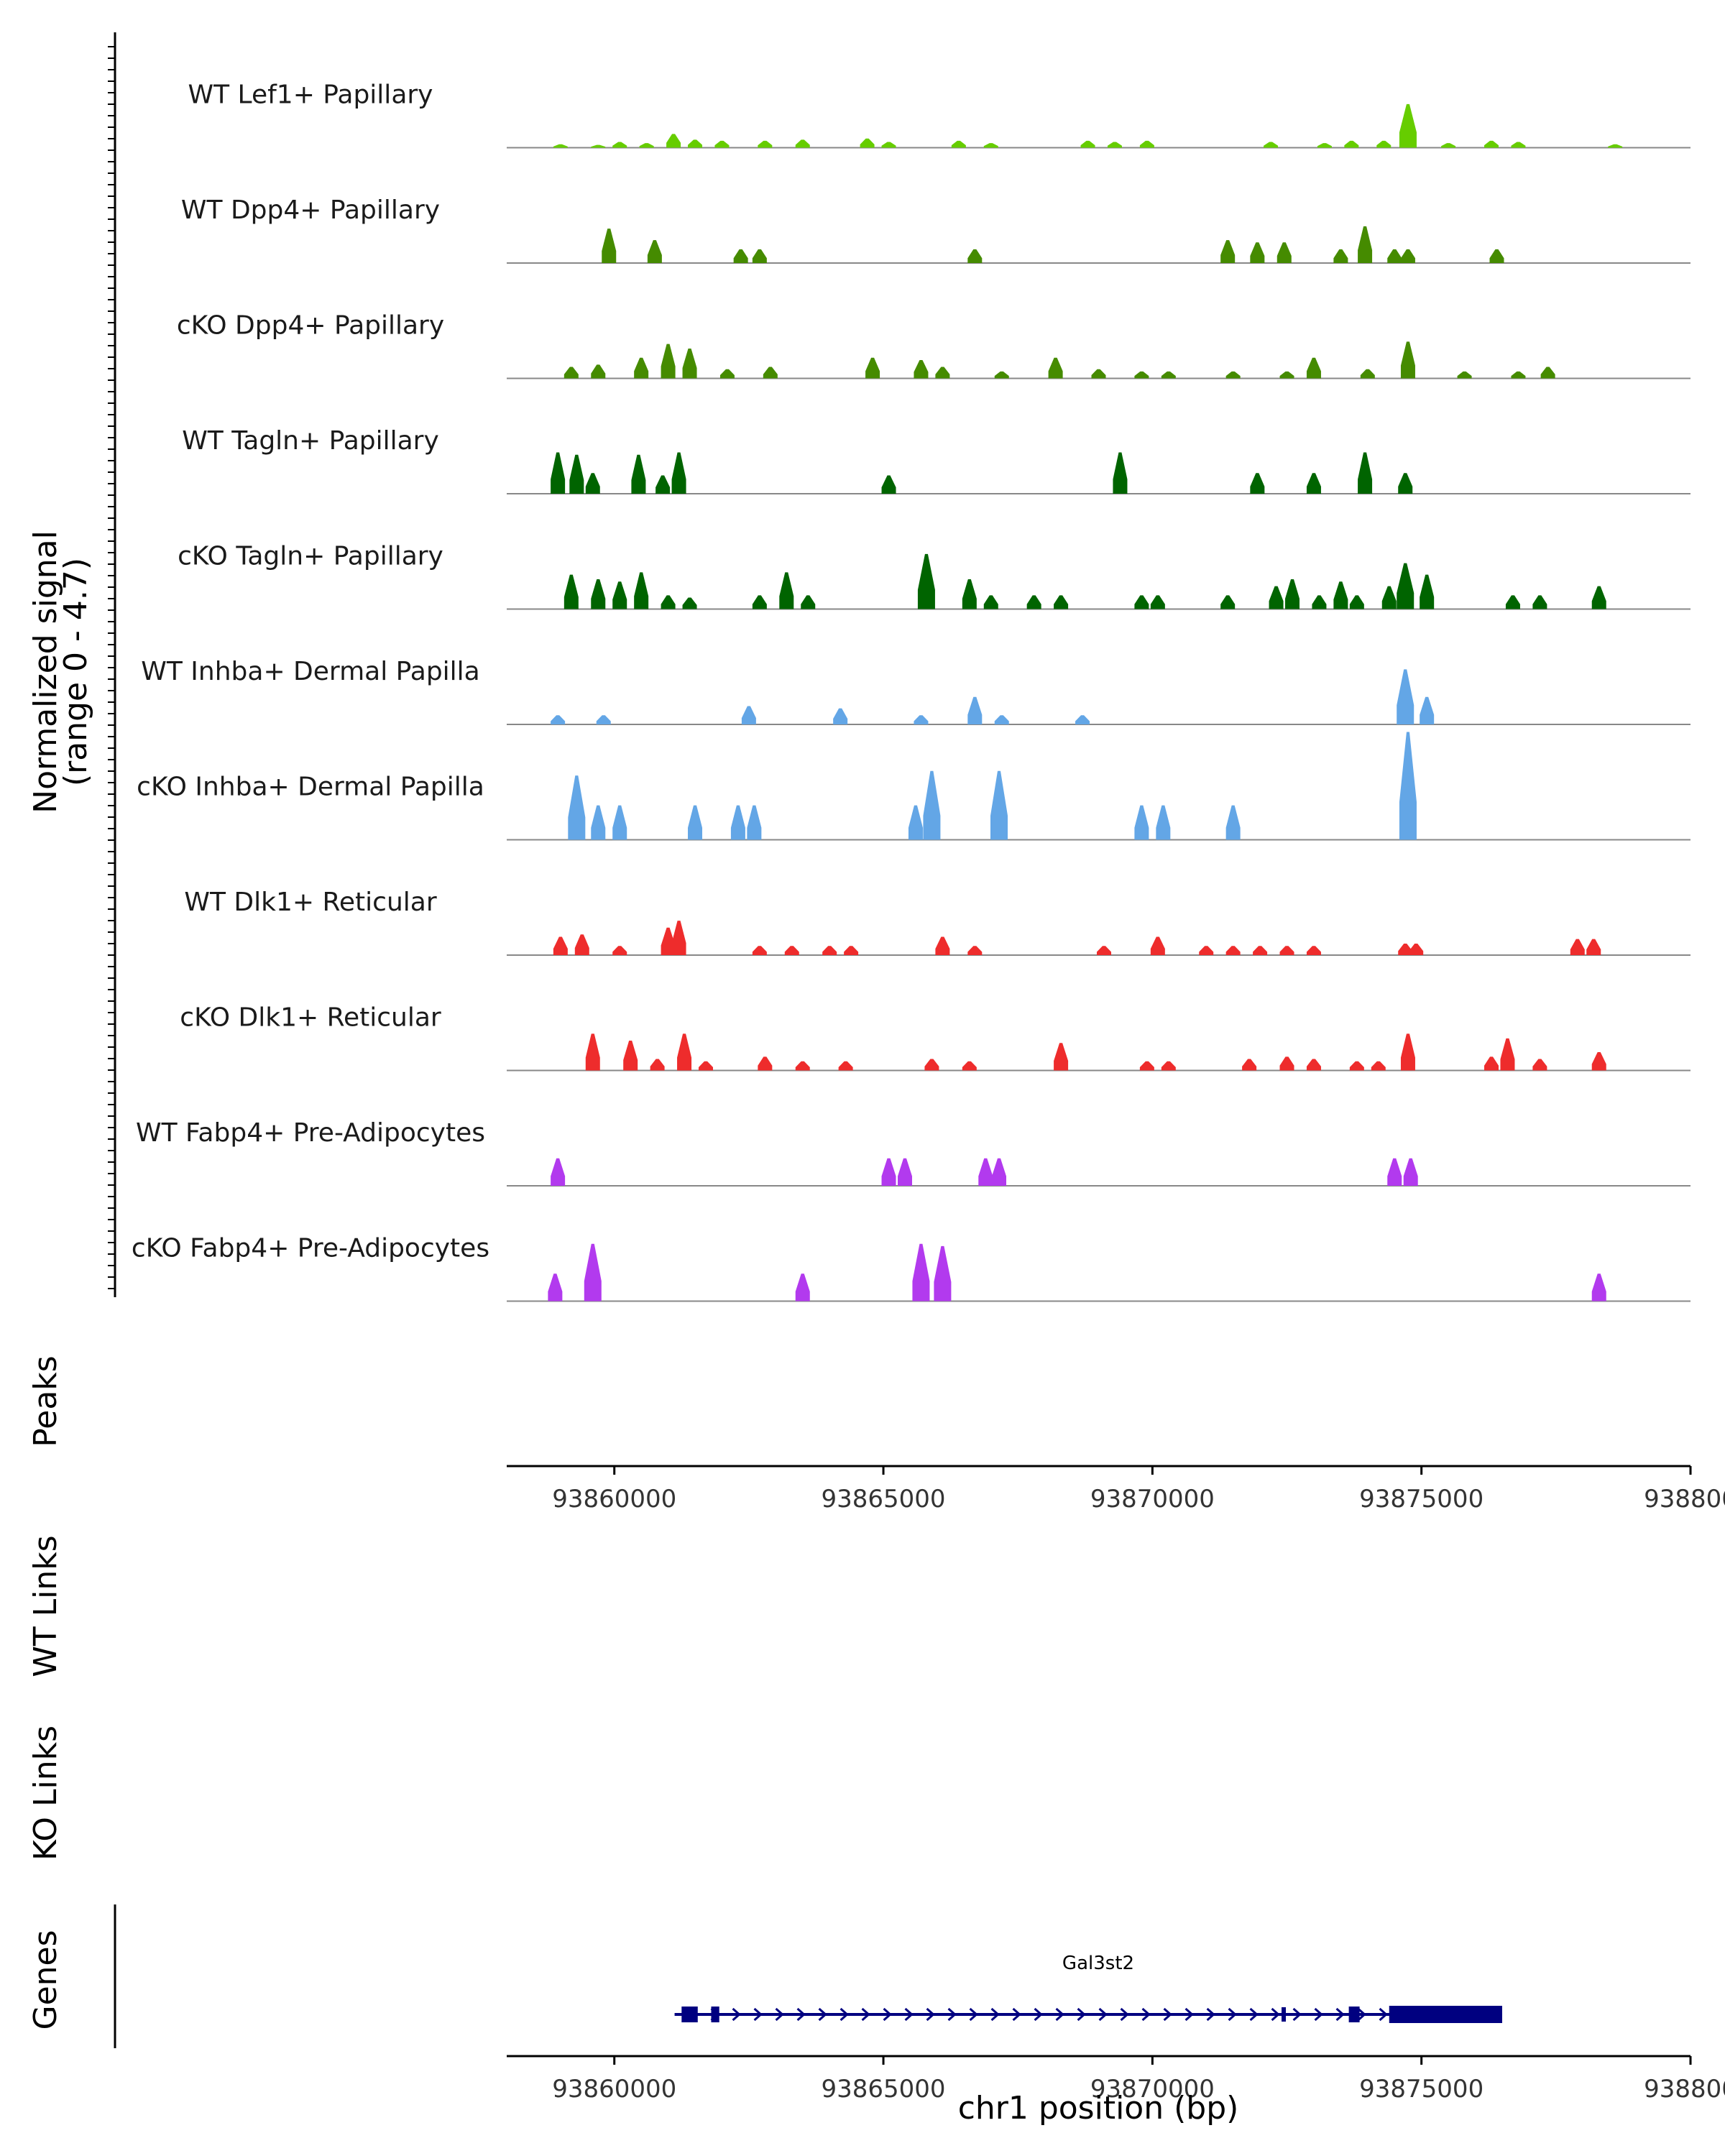  I want to click on track-label: cKO Tagln+ Papillary, so click(310, 556).